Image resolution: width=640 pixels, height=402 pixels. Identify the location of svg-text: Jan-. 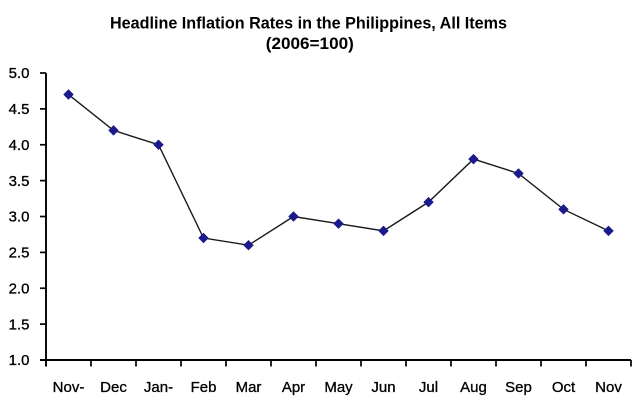
(158, 387).